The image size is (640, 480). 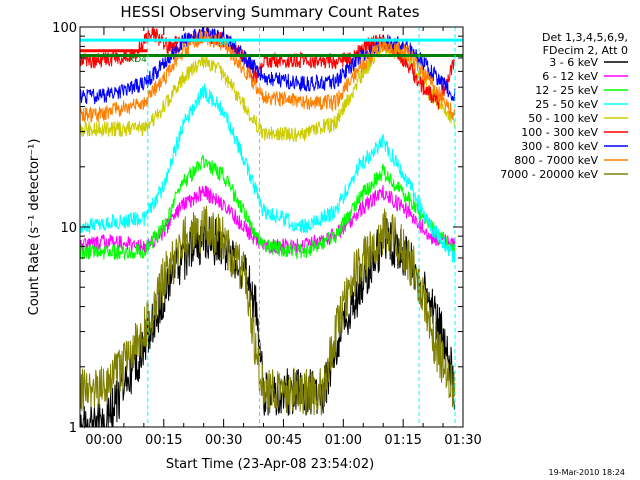 What do you see at coordinates (402, 440) in the screenshot?
I see `x-tick-label: 01:15` at bounding box center [402, 440].